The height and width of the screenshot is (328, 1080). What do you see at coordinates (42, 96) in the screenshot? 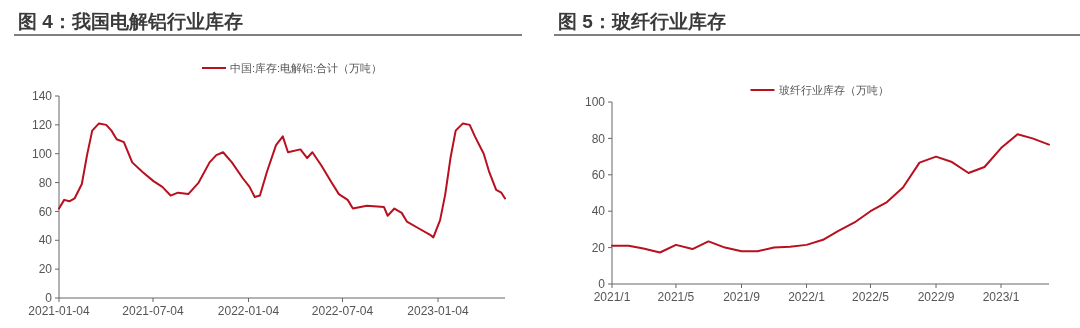
I see `y-tick-label: 140` at bounding box center [42, 96].